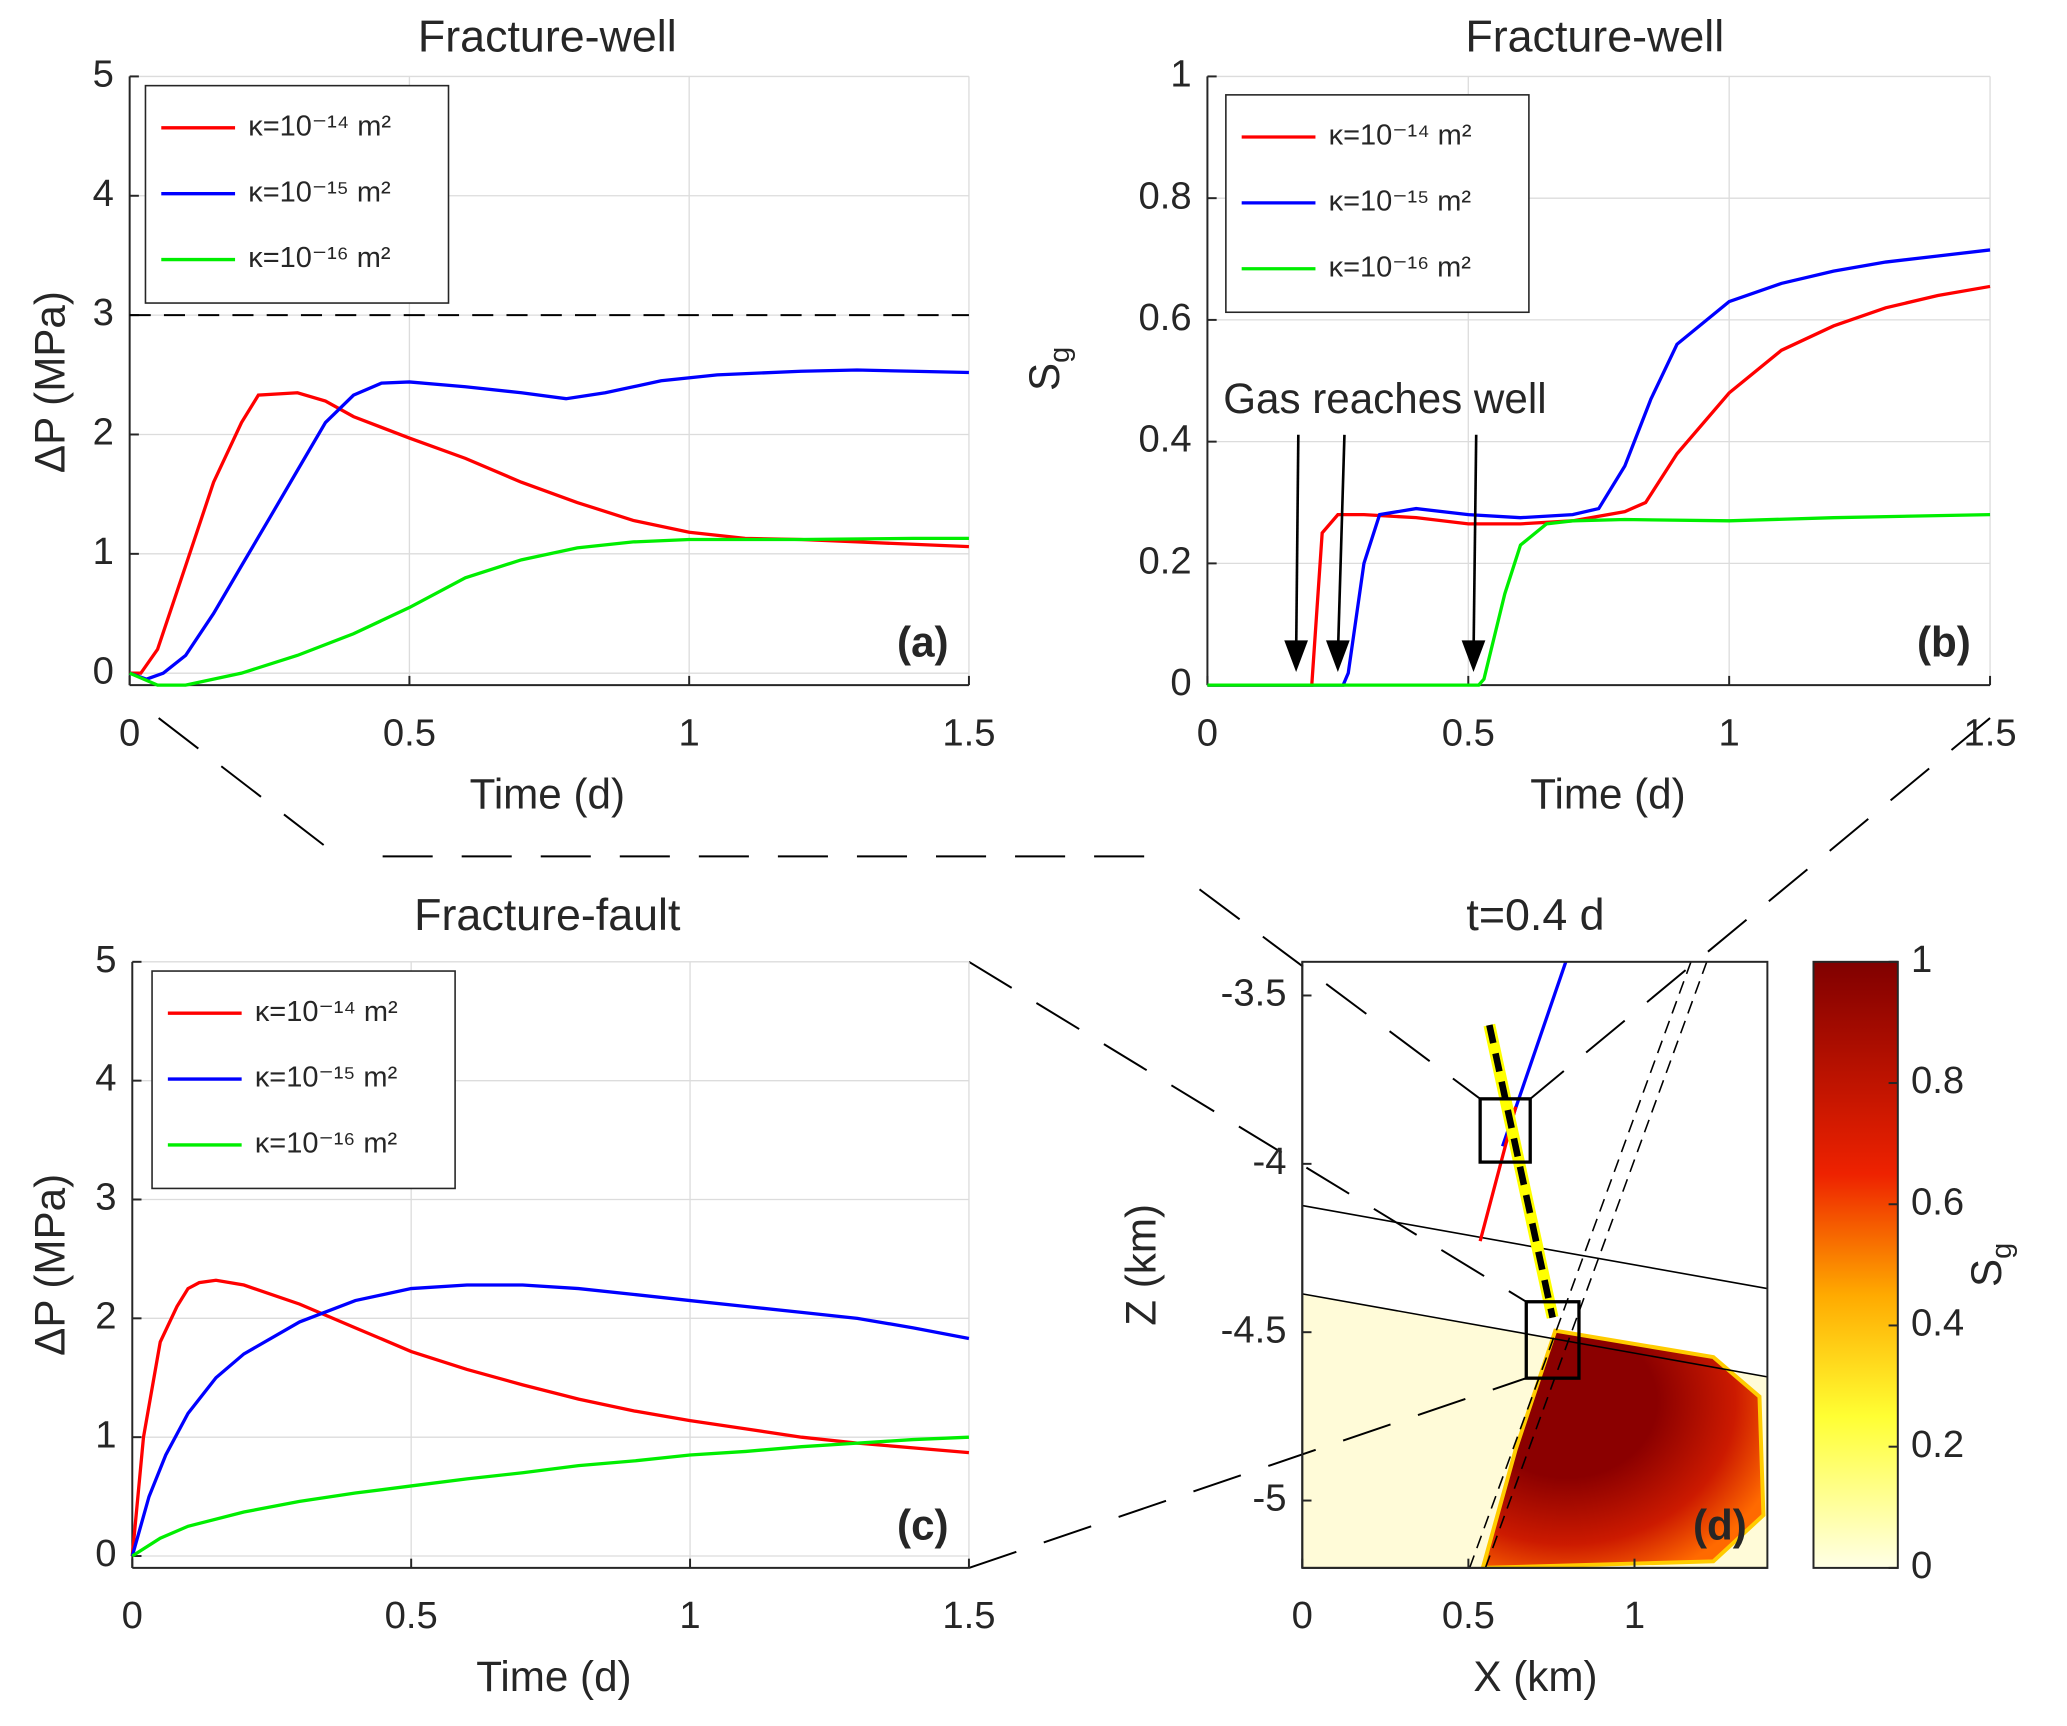 This screenshot has width=2067, height=1726. What do you see at coordinates (1165, 560) in the screenshot?
I see `y-tick-label: 0.2` at bounding box center [1165, 560].